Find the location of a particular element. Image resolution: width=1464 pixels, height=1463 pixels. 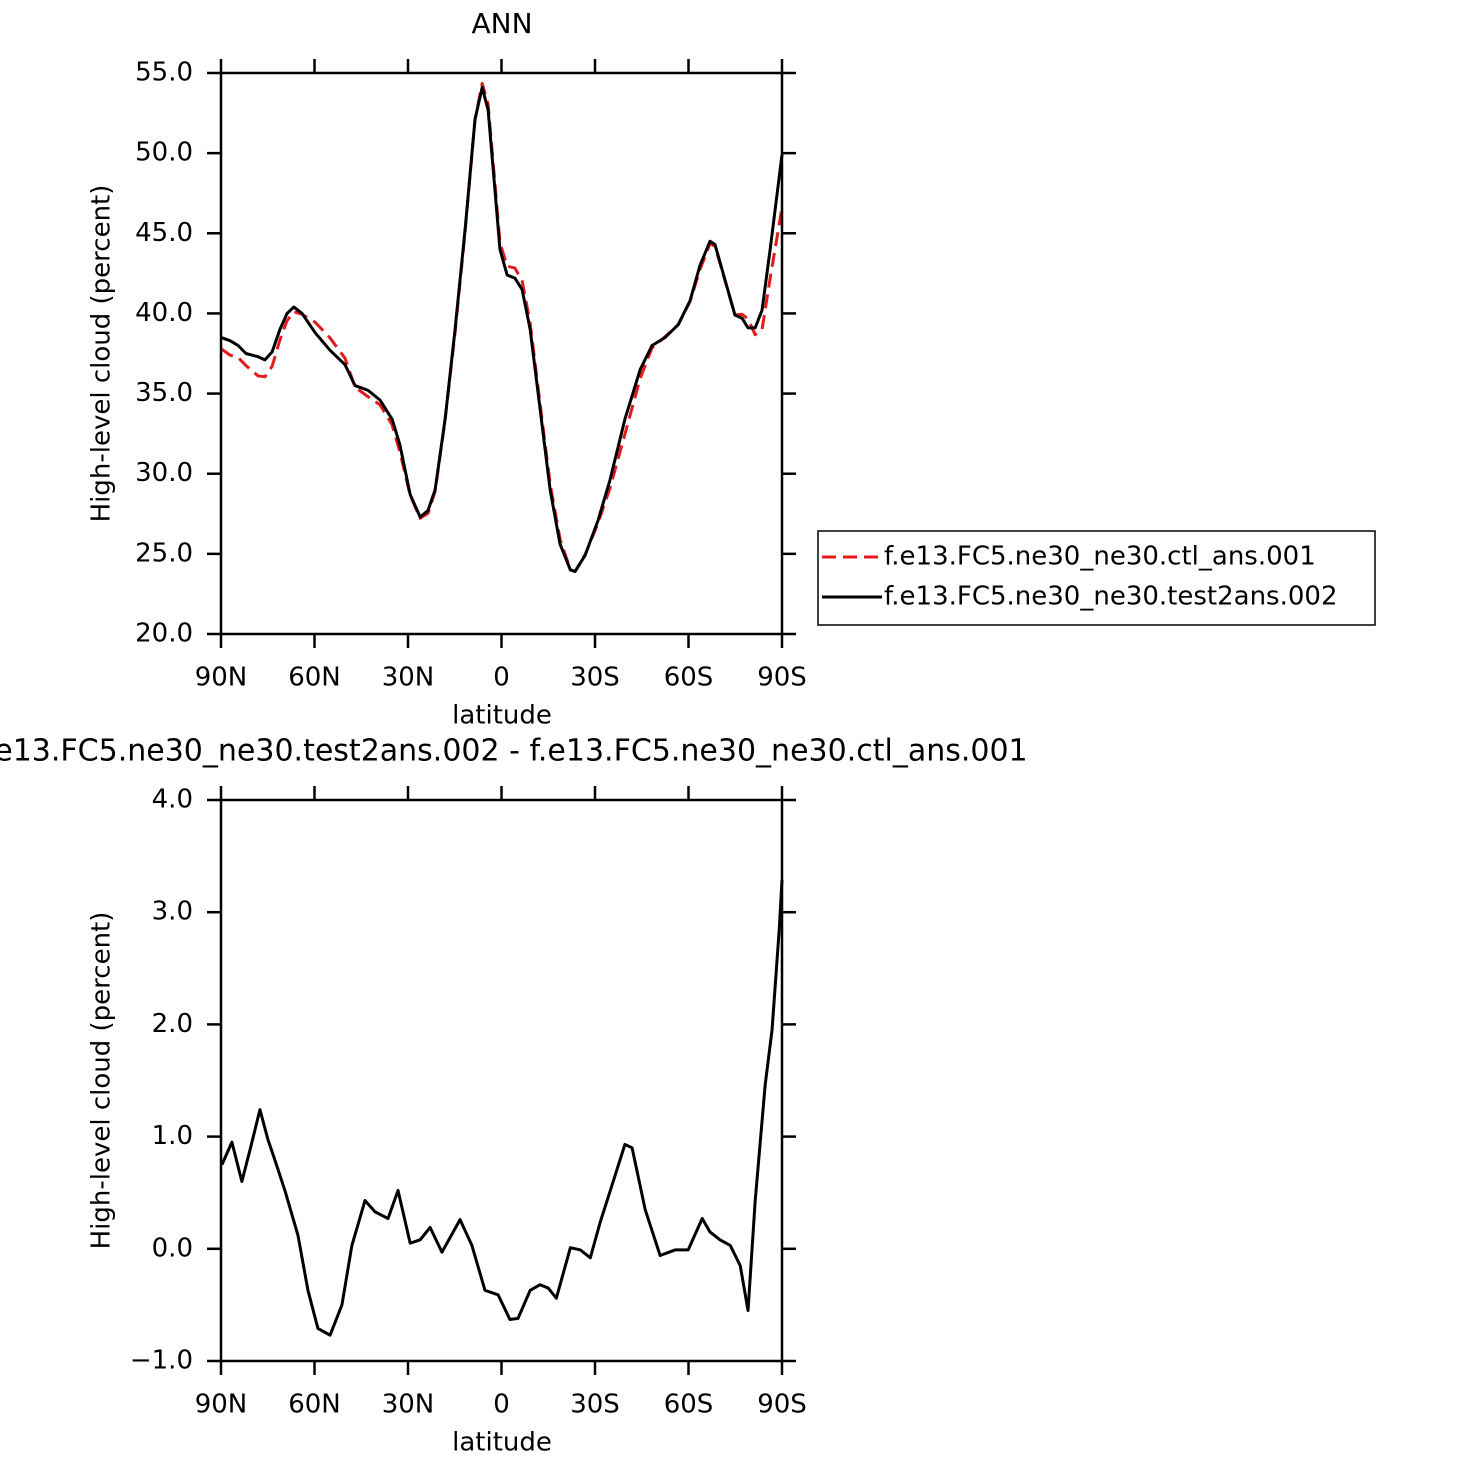

legend-box is located at coordinates (1096, 578).